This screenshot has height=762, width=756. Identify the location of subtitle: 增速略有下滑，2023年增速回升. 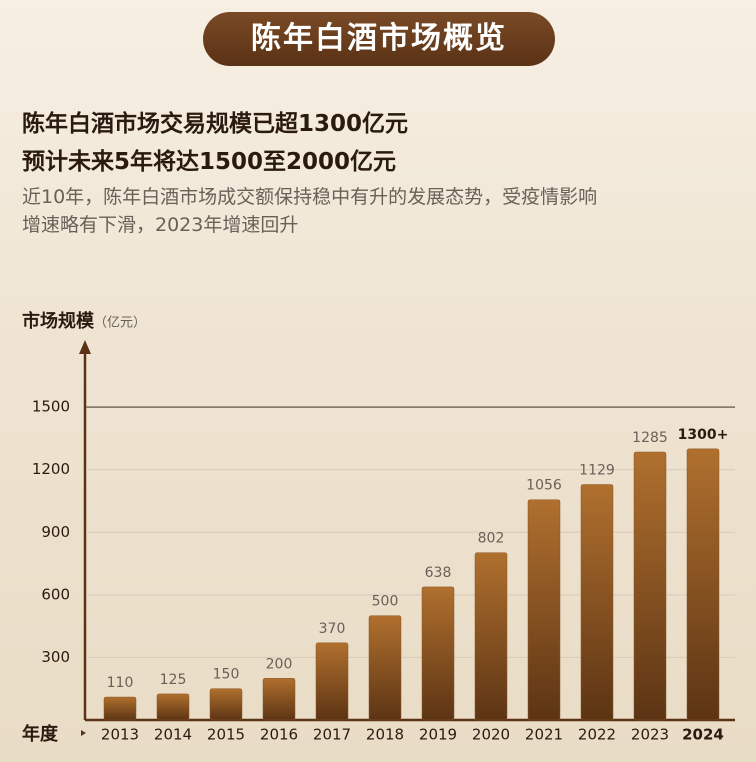
(160, 225).